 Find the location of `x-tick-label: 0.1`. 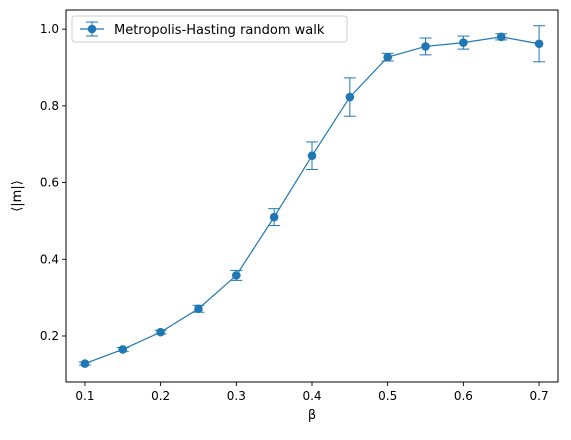

x-tick-label: 0.1 is located at coordinates (84, 396).